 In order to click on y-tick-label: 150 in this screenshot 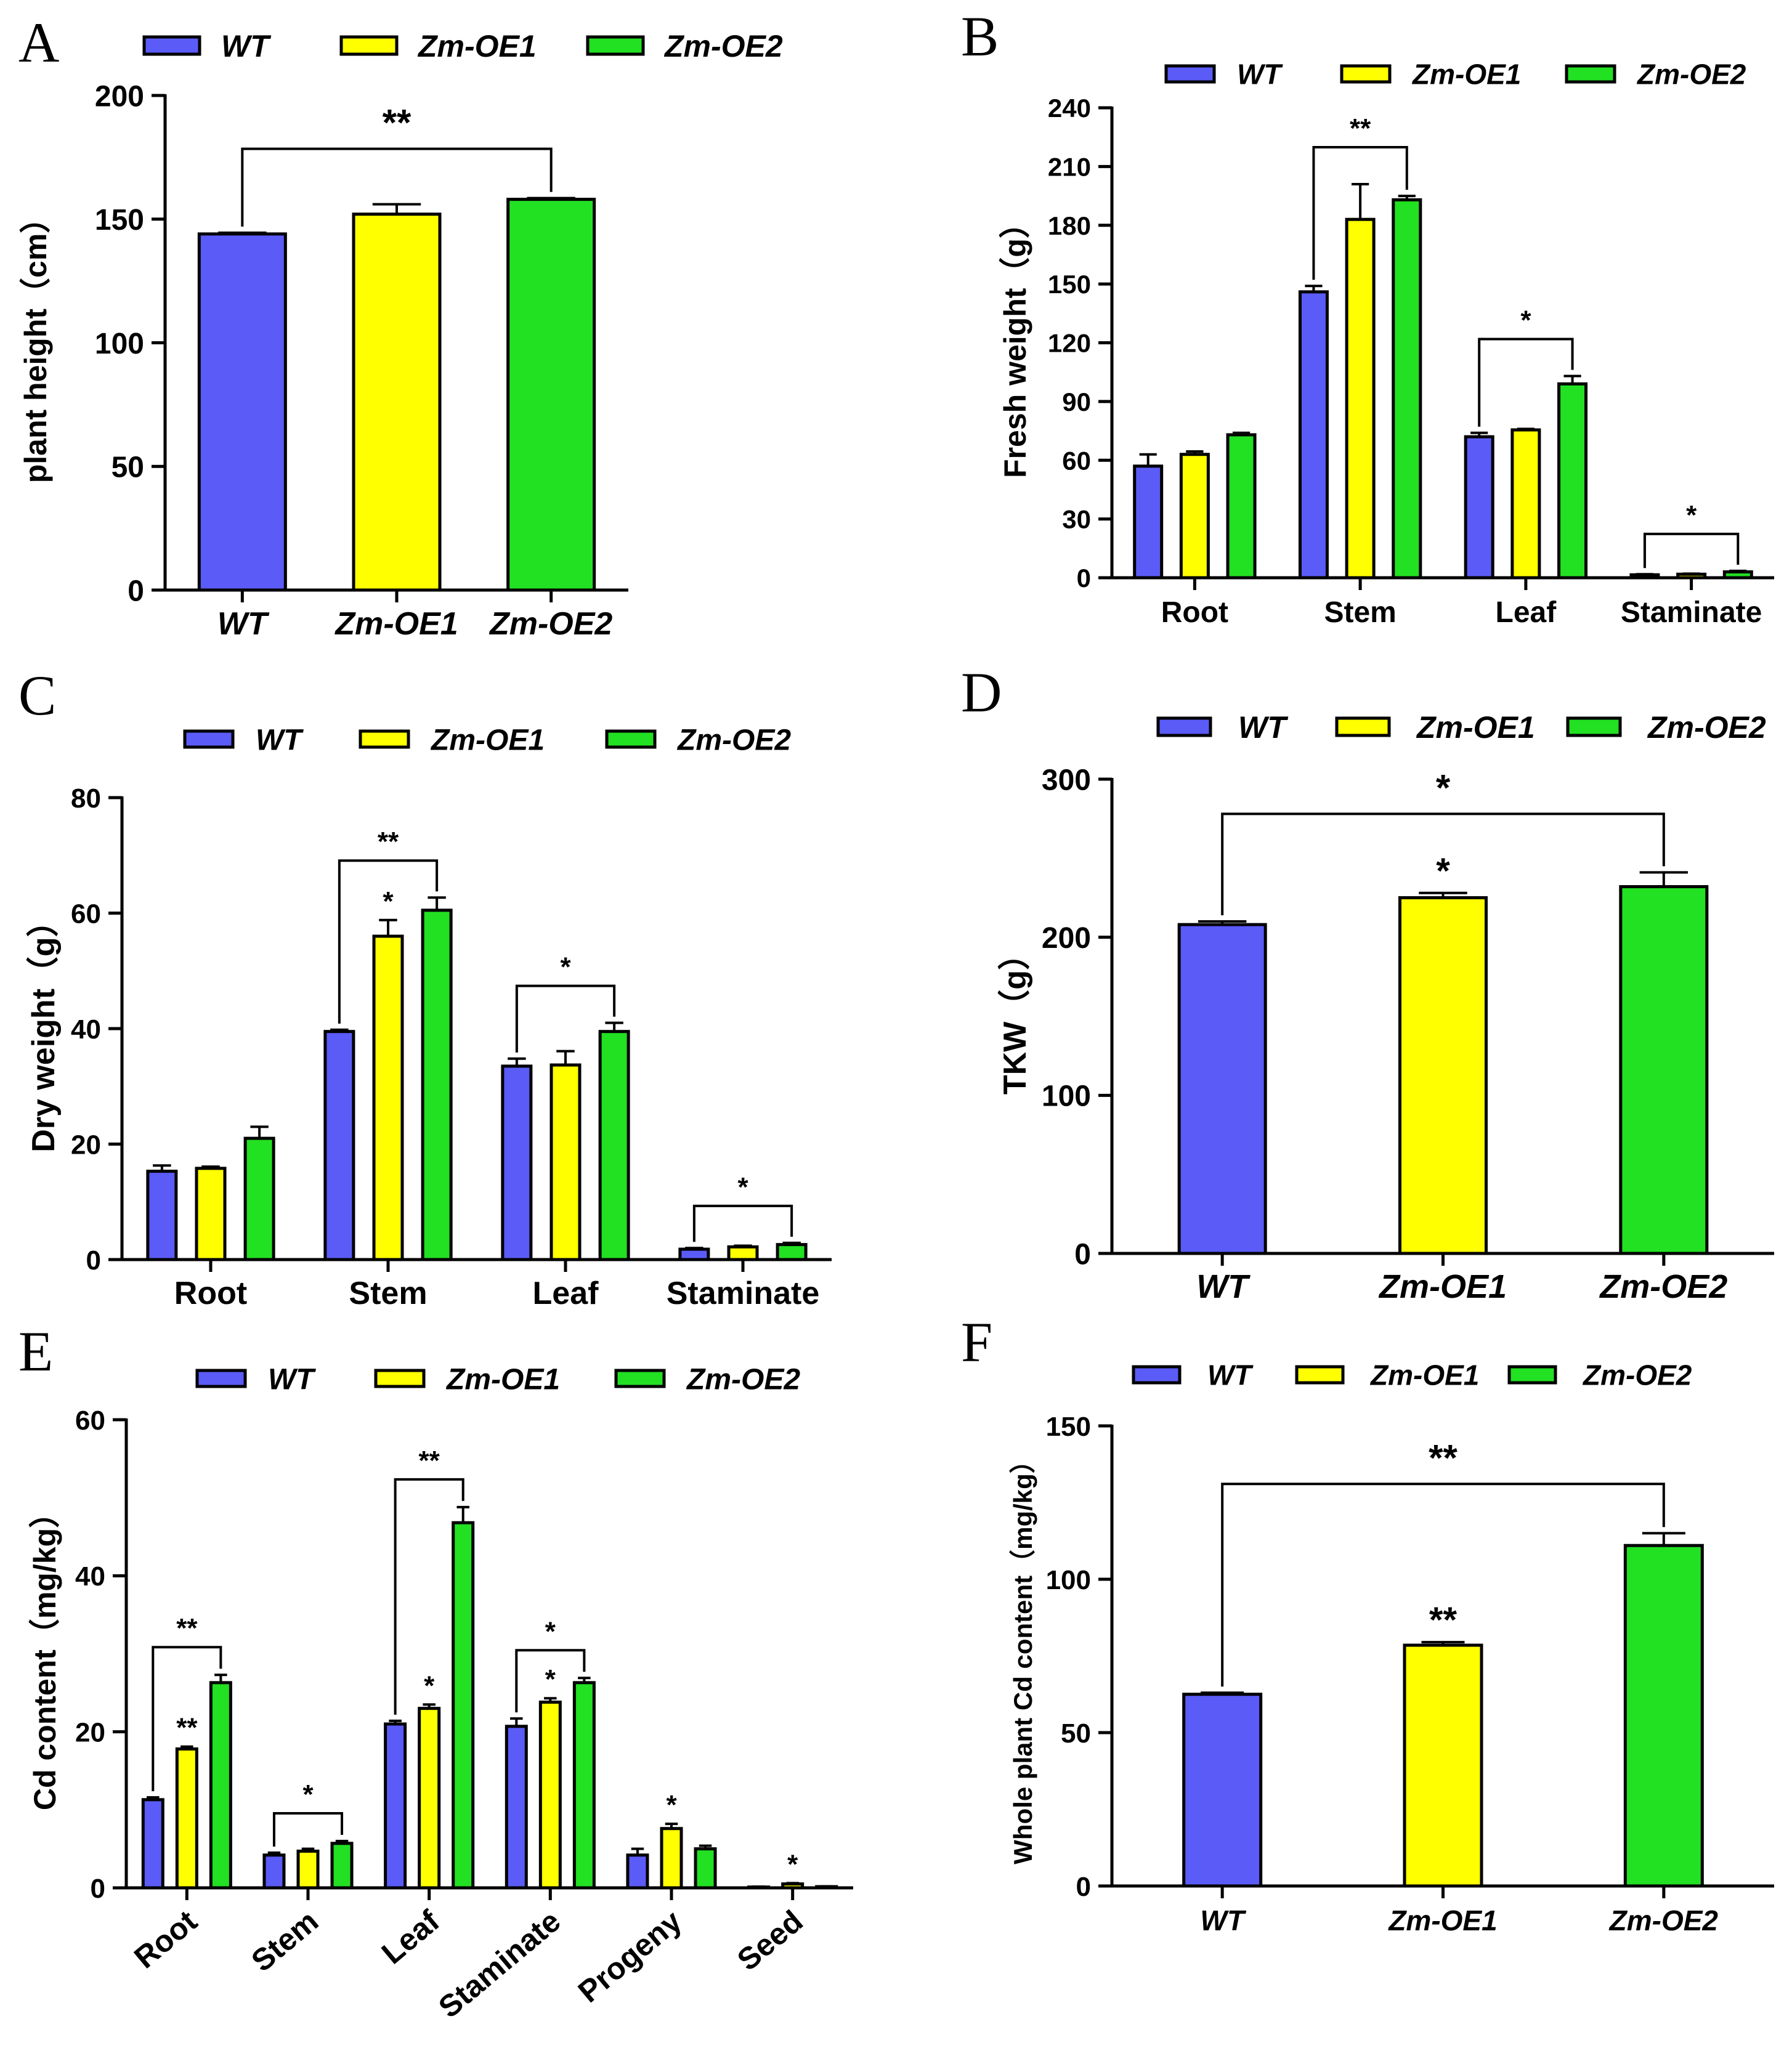, I will do `click(1068, 1427)`.